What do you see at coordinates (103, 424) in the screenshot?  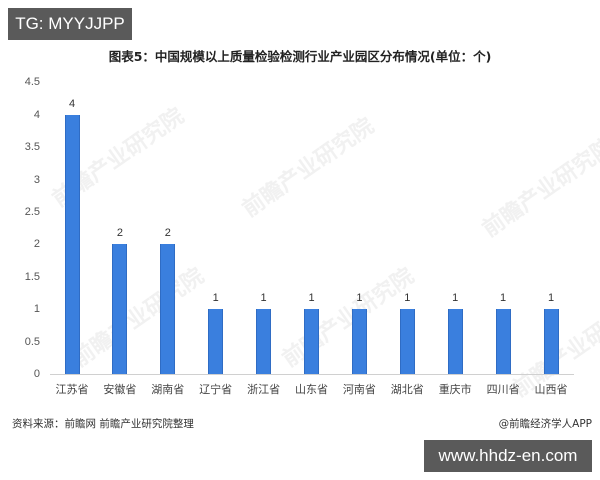 I see `source-note: 资料来源：前瞻网 前瞻产业研究院整理` at bounding box center [103, 424].